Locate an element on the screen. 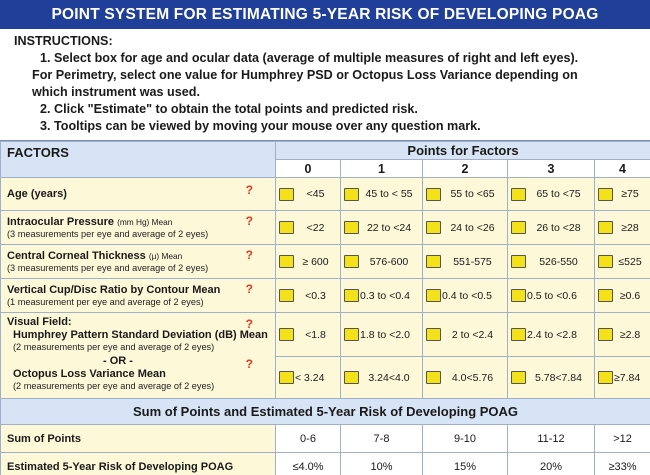 The image size is (650, 475). option-value: 45 to < 55 is located at coordinates (389, 194).